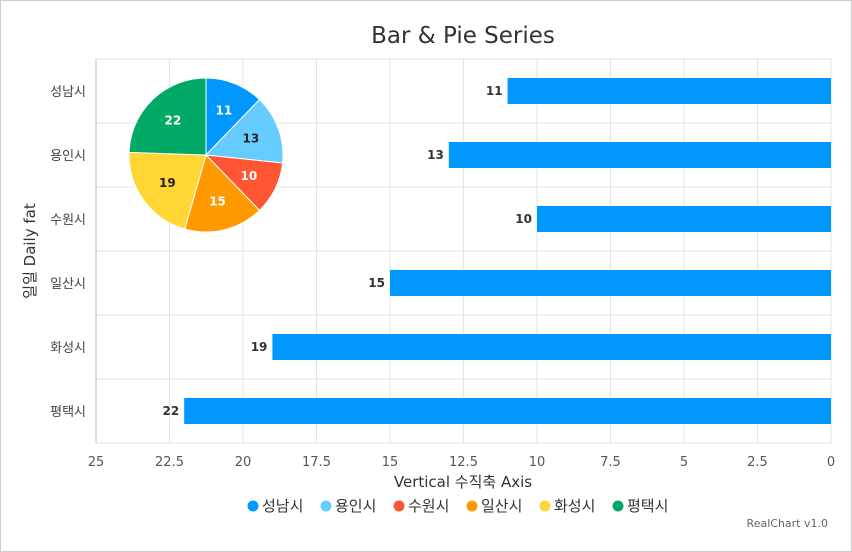  Describe the element at coordinates (610, 462) in the screenshot. I see `x-tick-label: 7.5` at that location.